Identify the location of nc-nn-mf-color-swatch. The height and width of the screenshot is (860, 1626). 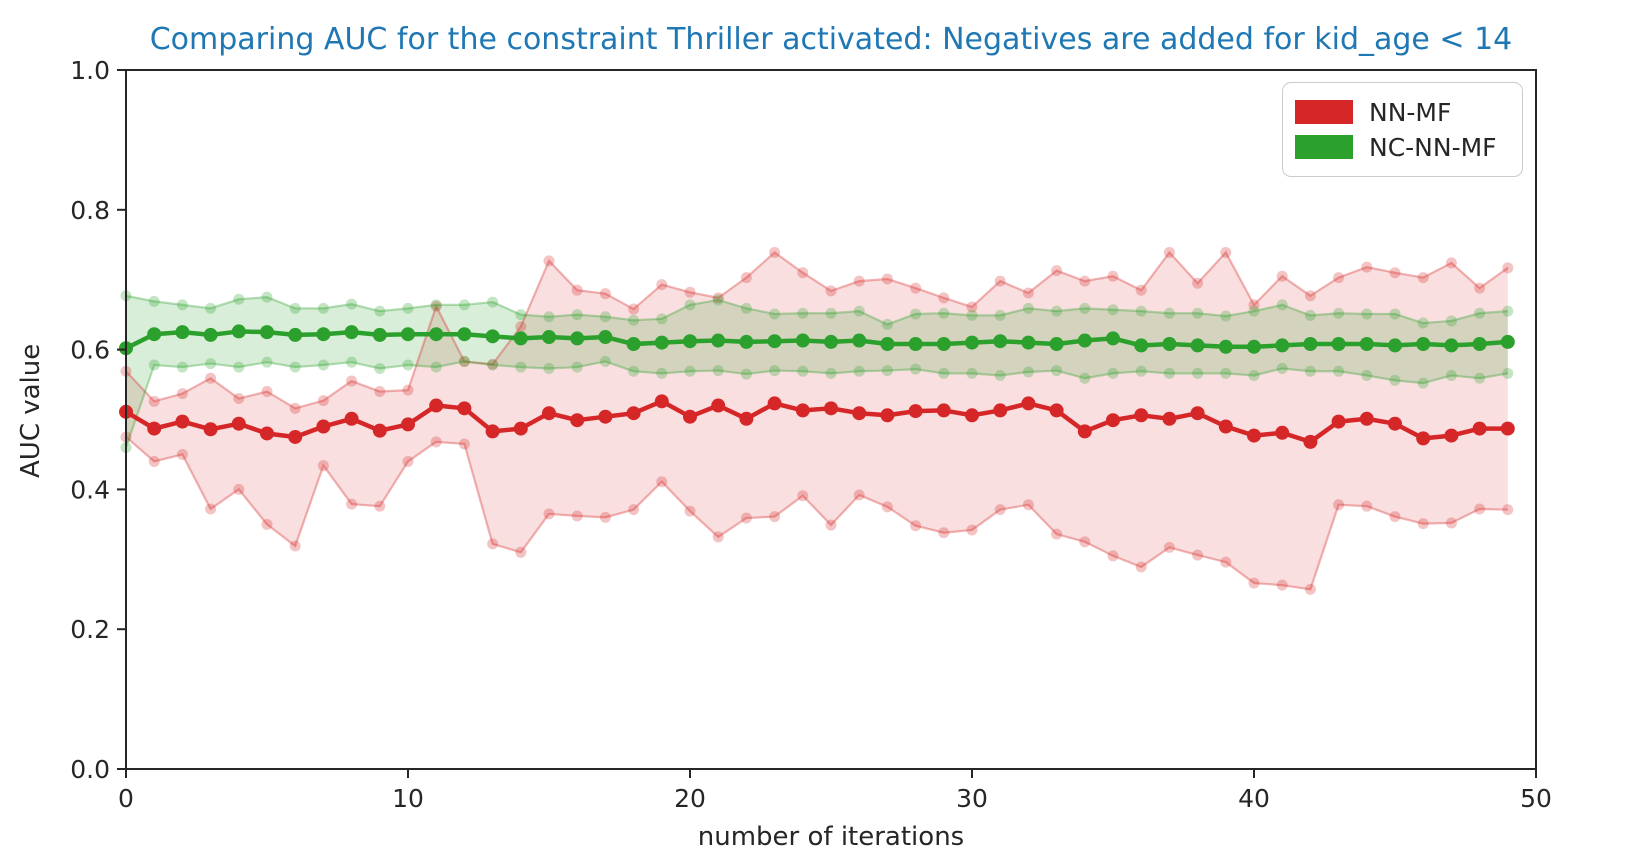
(1324, 147).